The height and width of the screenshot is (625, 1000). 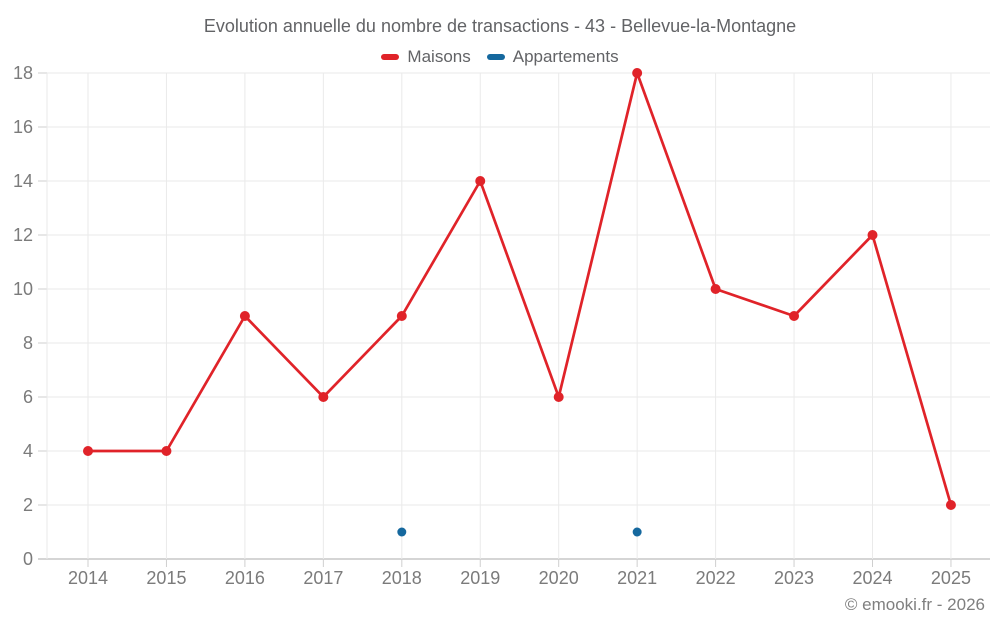 I want to click on y-tick-label: 6, so click(x=28, y=397).